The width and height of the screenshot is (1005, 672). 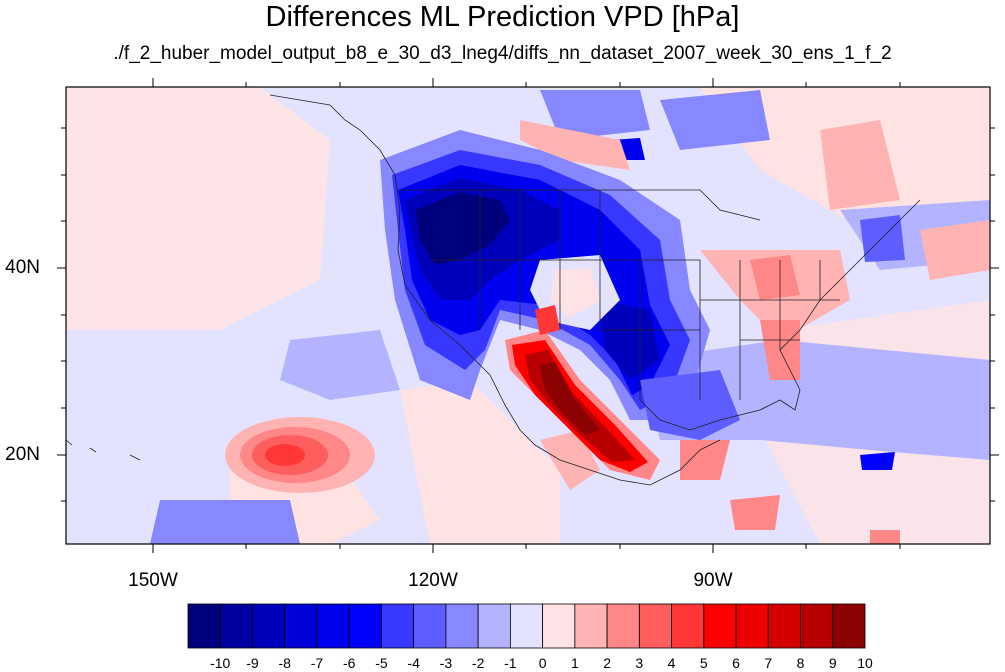 What do you see at coordinates (768, 663) in the screenshot?
I see `colorbar-tick-label: 7` at bounding box center [768, 663].